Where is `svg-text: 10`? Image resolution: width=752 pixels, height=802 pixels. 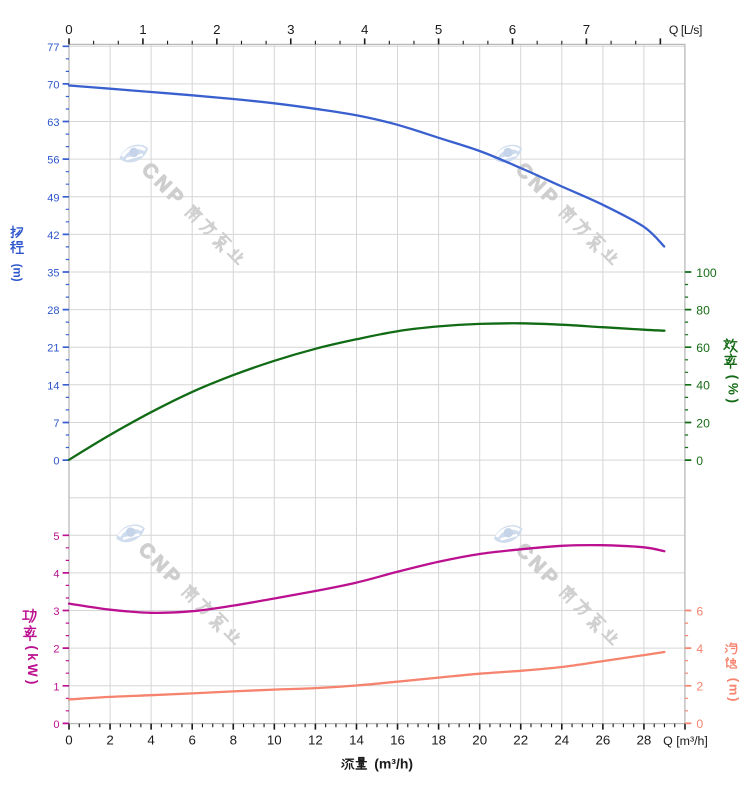
svg-text: 10 is located at coordinates (274, 740).